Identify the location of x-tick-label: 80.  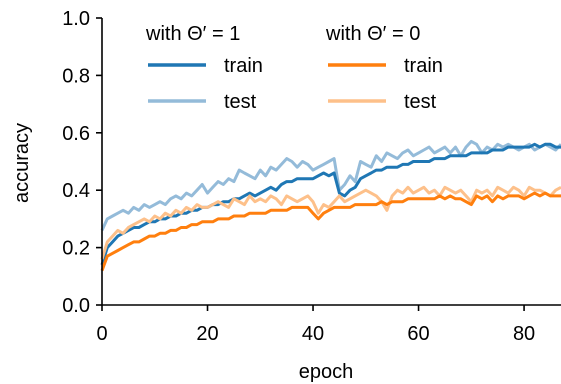
(524, 334).